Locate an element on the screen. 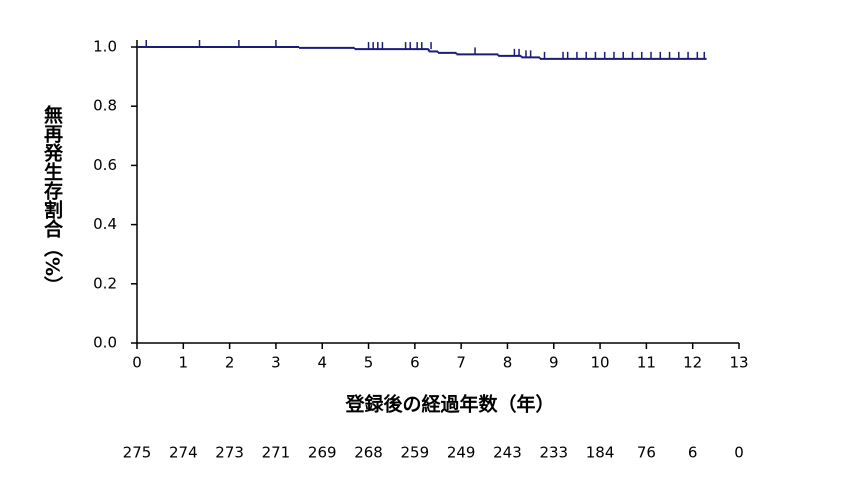  at-risk-count: 243 is located at coordinates (507, 453).